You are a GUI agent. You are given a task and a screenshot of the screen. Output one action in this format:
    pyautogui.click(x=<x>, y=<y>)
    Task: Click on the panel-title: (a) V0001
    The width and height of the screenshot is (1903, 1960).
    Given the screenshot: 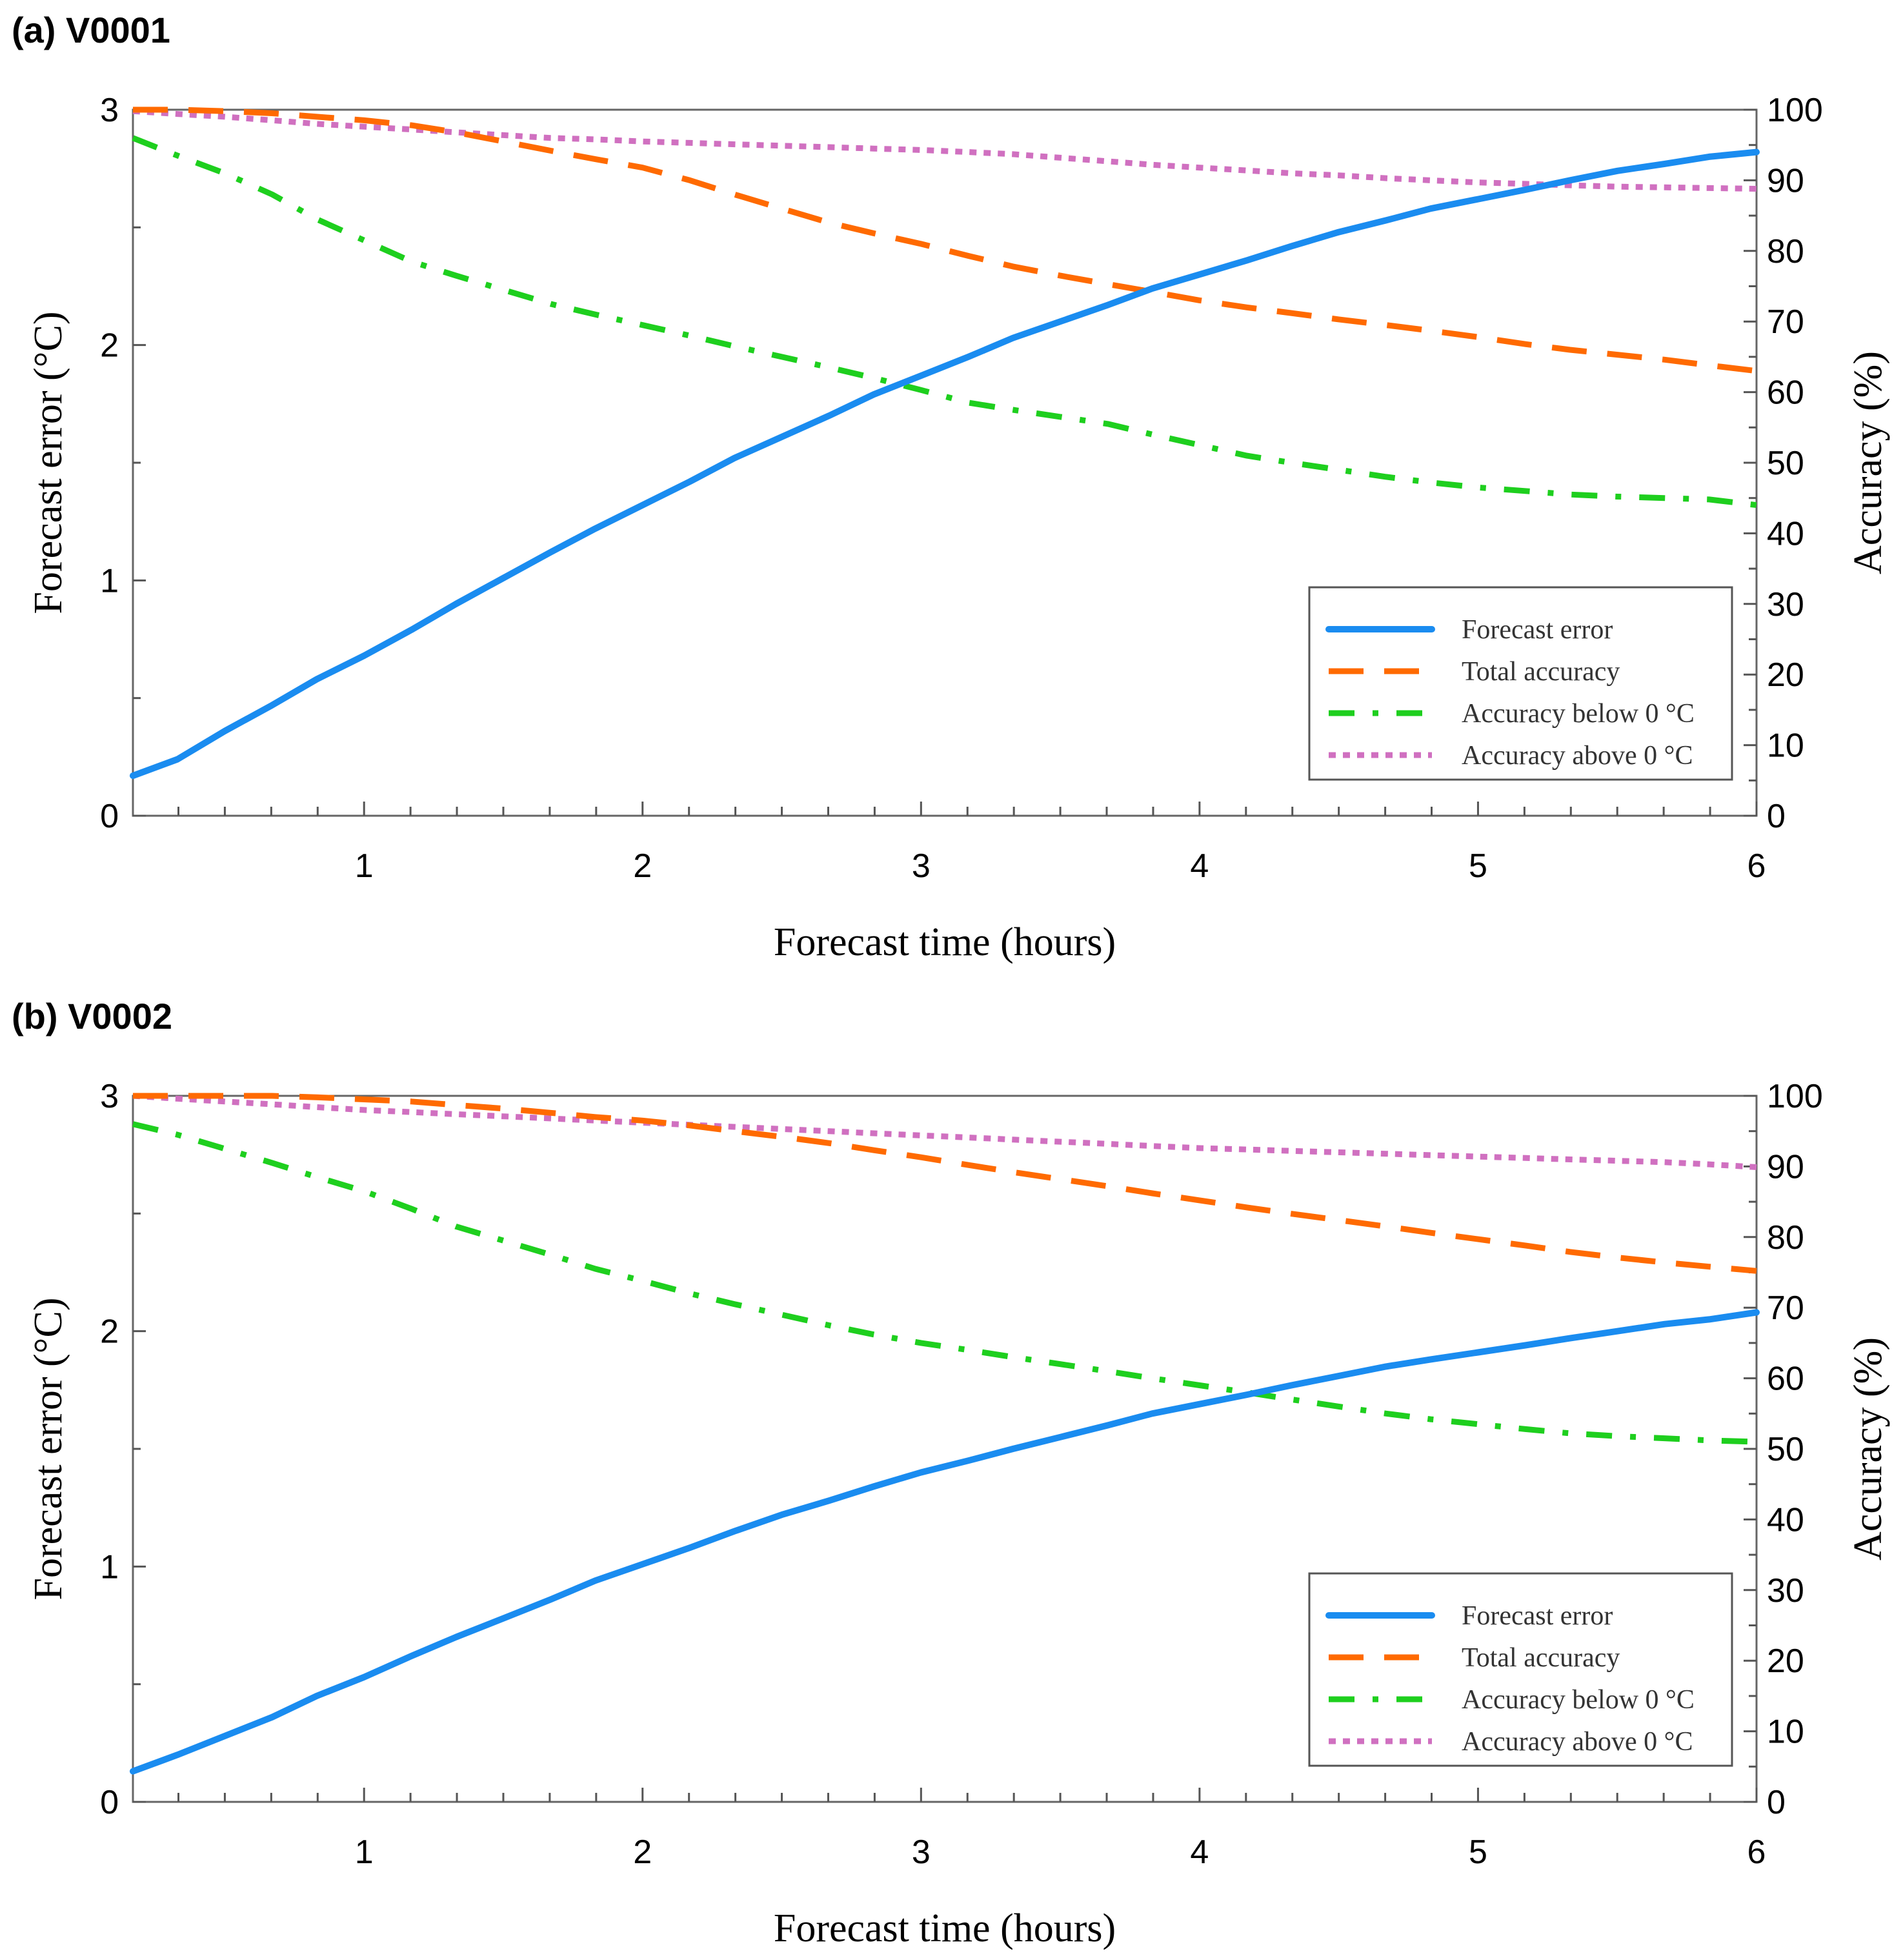 What is the action you would take?
    pyautogui.click(x=91, y=30)
    